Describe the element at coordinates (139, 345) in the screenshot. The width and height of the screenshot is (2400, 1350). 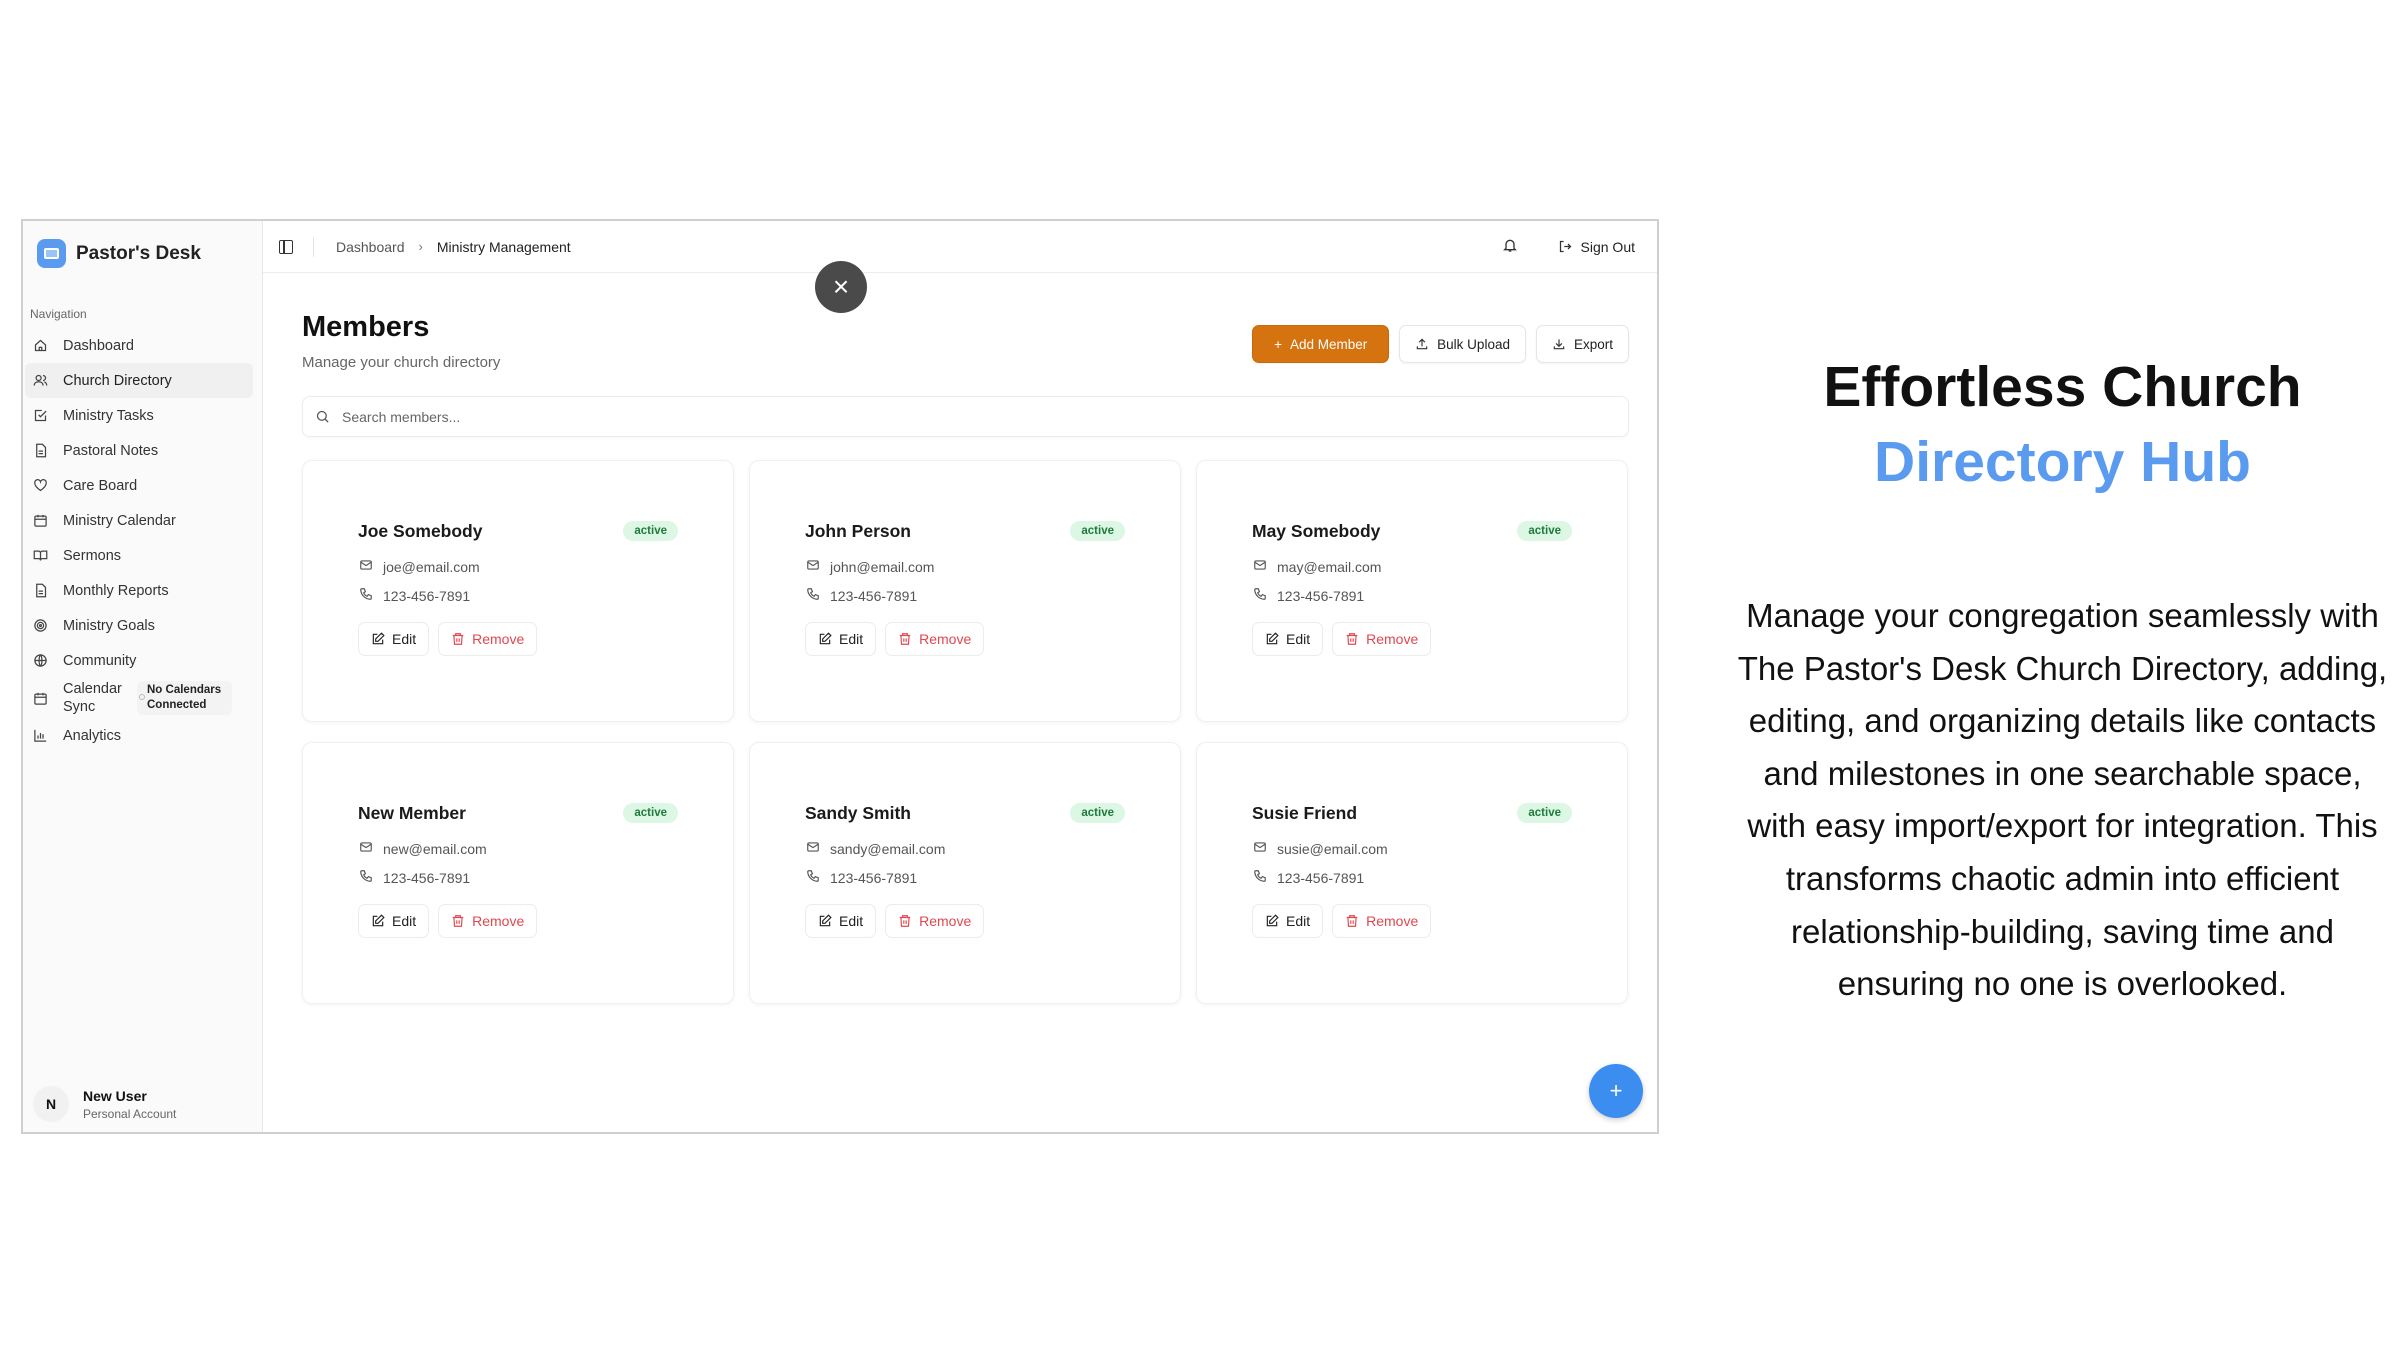
I see `sidebar-item-dashboard: Dashboard` at that location.